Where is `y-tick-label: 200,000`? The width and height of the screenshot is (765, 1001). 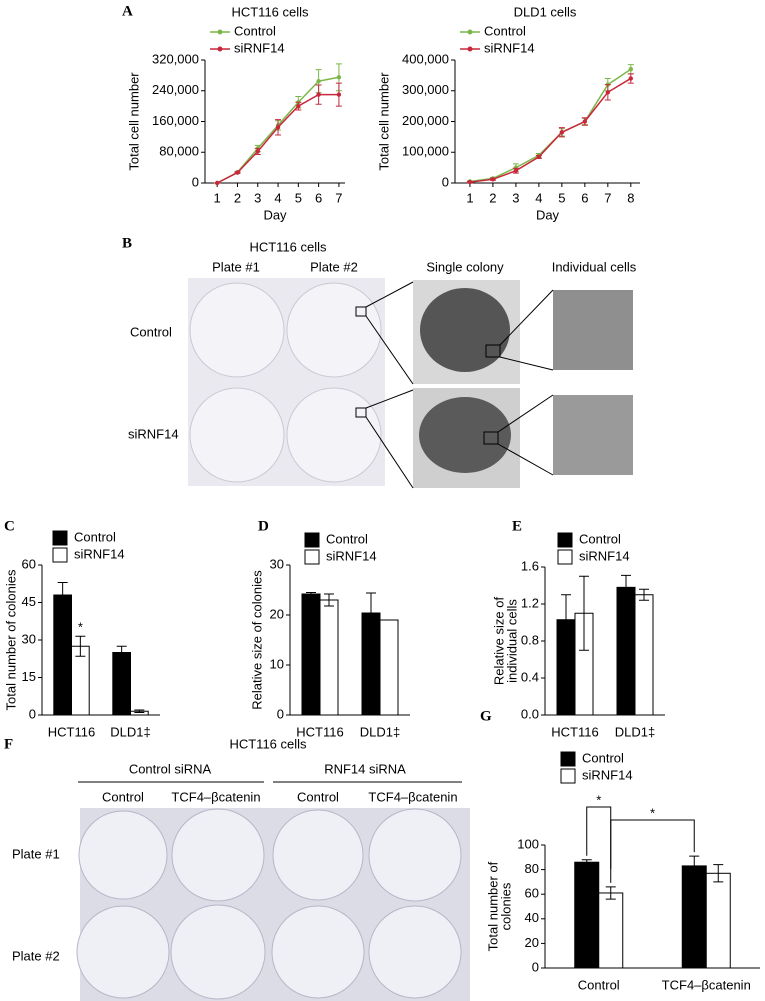
y-tick-label: 200,000 is located at coordinates (425, 120).